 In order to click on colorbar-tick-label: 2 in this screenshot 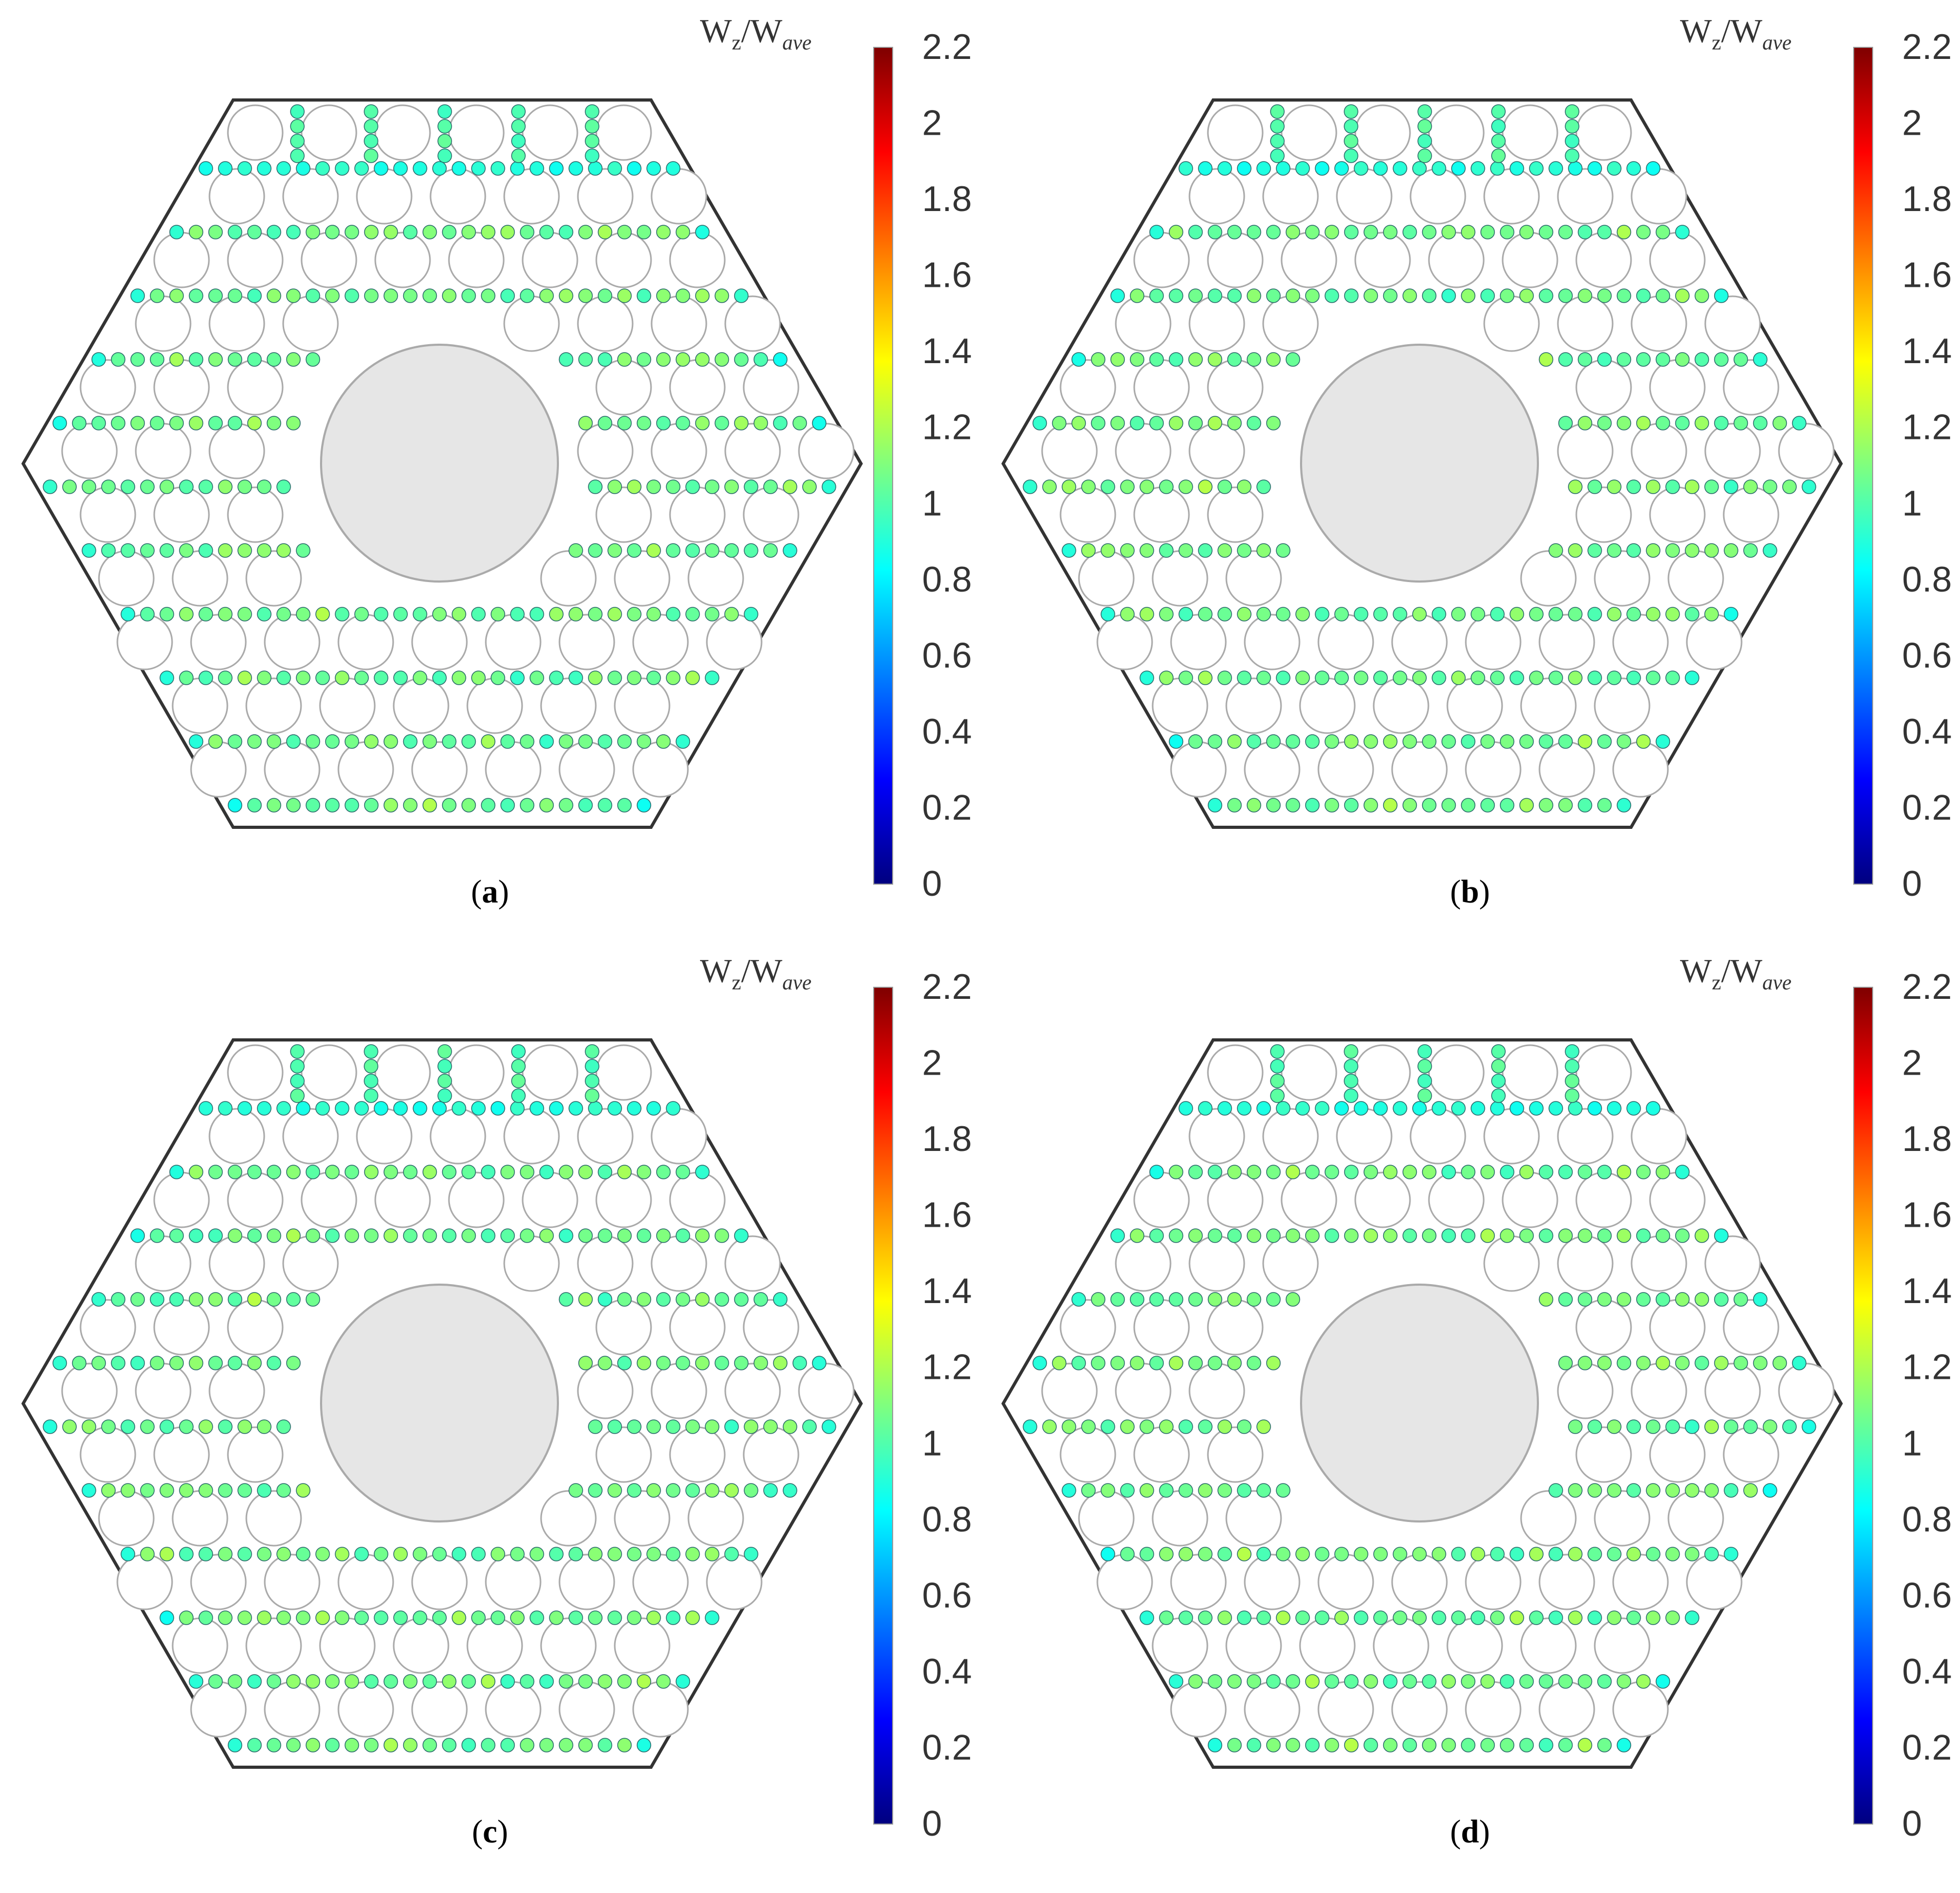, I will do `click(932, 1063)`.